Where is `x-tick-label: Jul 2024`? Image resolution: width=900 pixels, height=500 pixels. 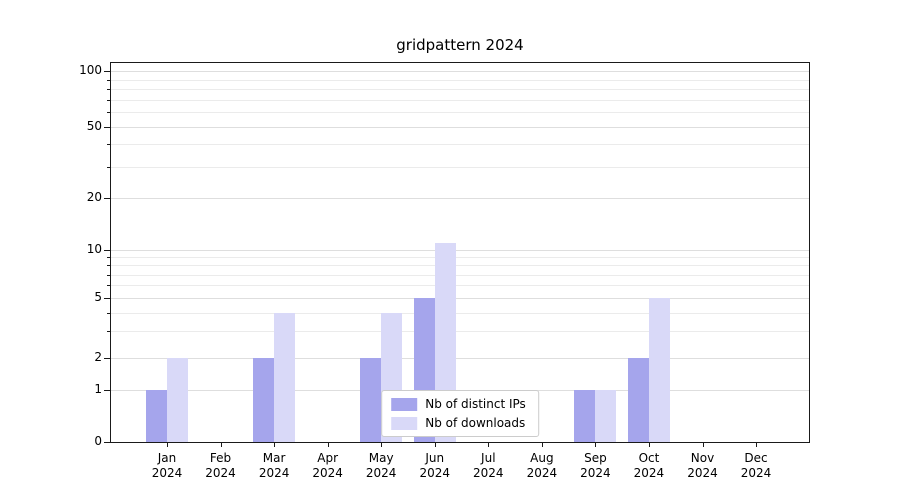 x-tick-label: Jul 2024 is located at coordinates (488, 466).